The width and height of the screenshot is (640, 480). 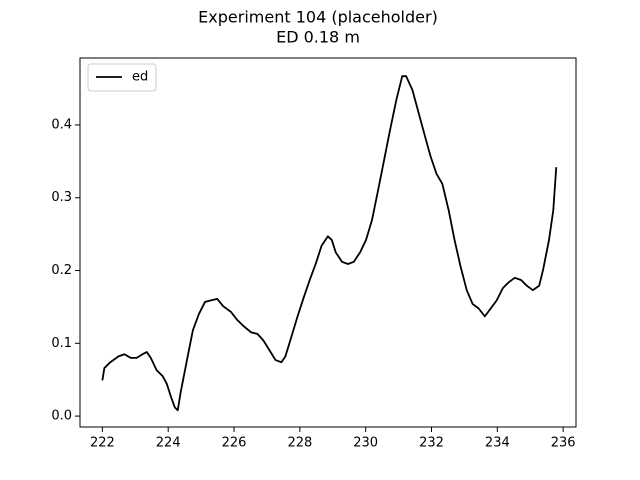 I want to click on y-tick-label: 0.4, so click(x=61, y=124).